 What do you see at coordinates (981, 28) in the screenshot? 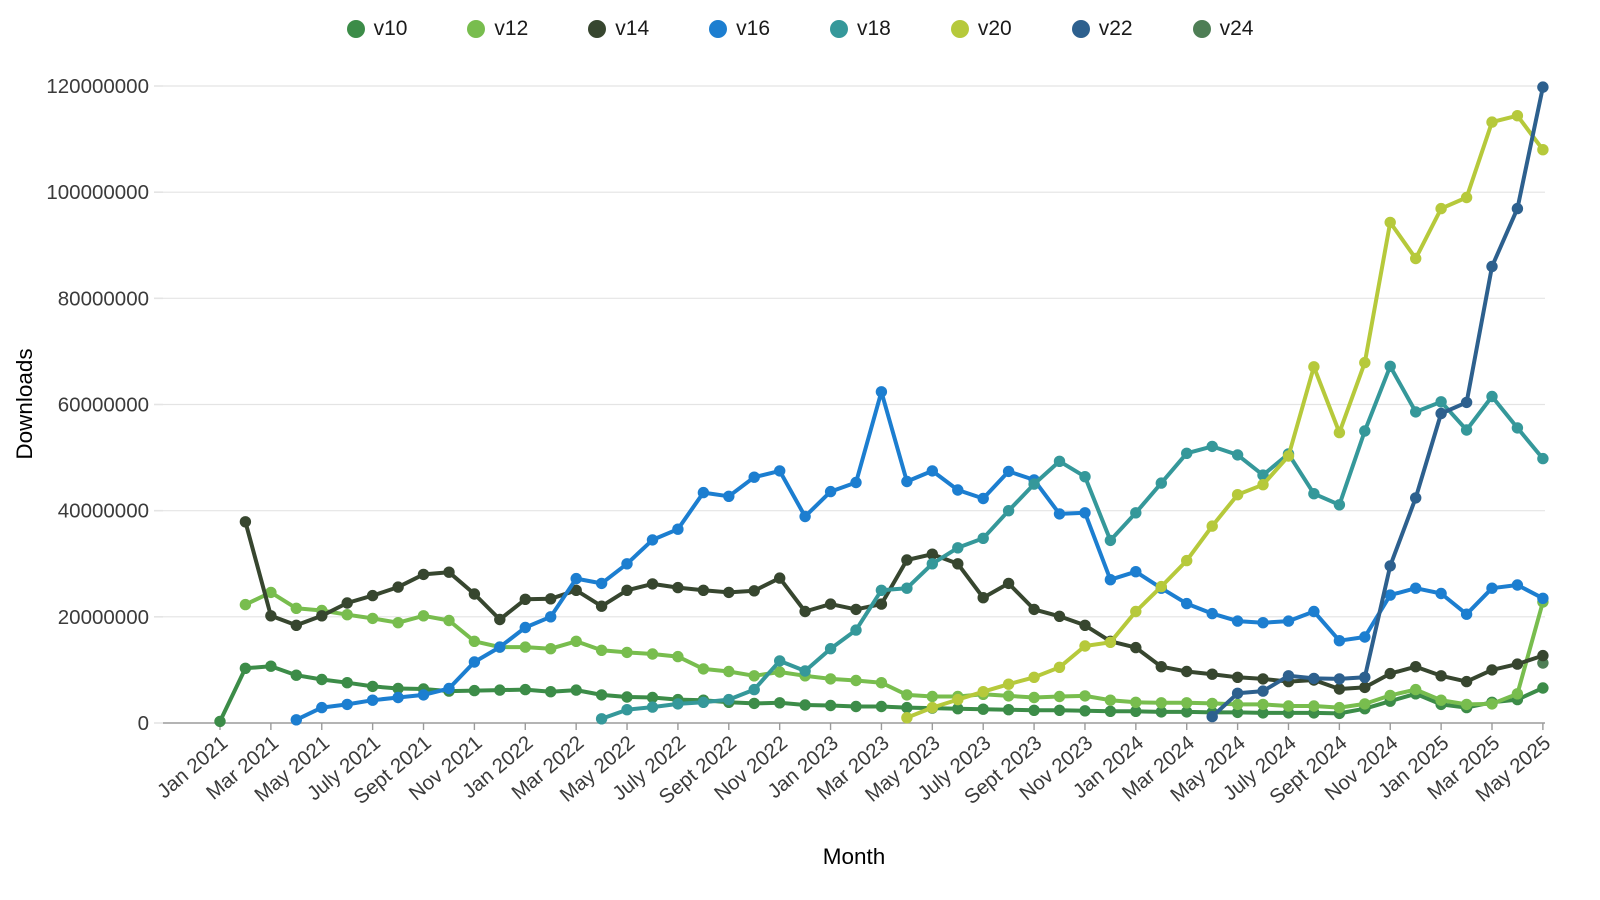
I see `legend-item-v20: v20` at bounding box center [981, 28].